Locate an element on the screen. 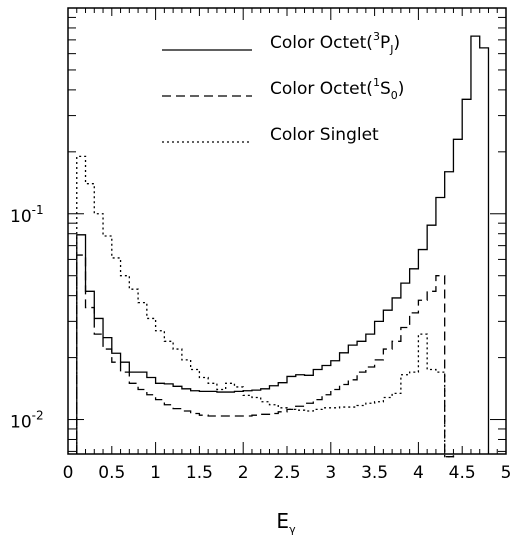  x-tick-label: 4 is located at coordinates (418, 473).